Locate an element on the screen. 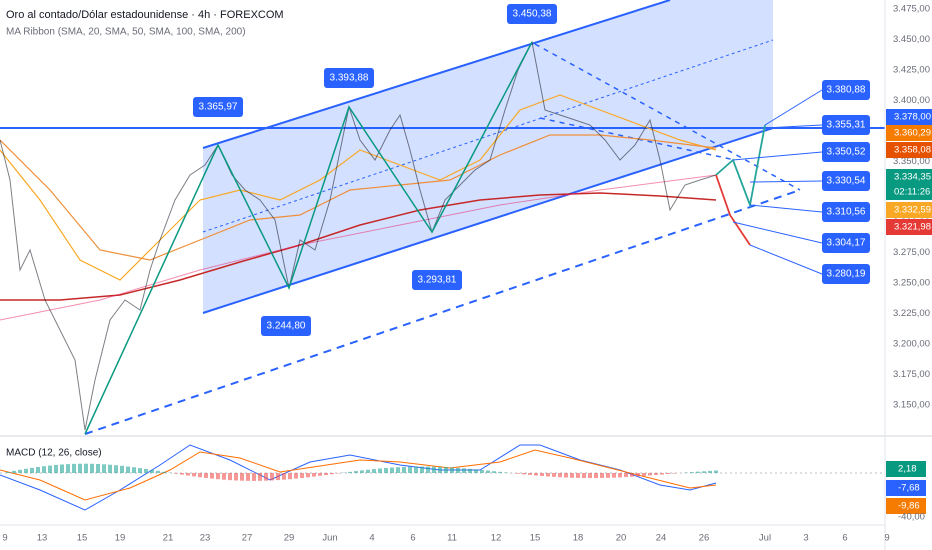  time-tick-label: 23 is located at coordinates (205, 538).